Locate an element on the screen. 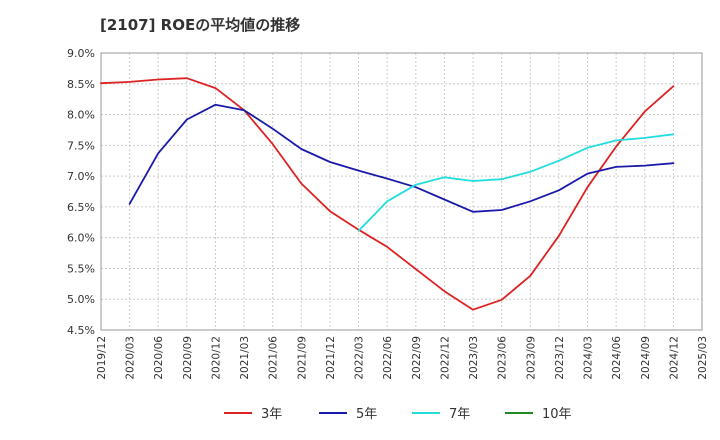  x-tick-label: 2021/12 is located at coordinates (331, 358).